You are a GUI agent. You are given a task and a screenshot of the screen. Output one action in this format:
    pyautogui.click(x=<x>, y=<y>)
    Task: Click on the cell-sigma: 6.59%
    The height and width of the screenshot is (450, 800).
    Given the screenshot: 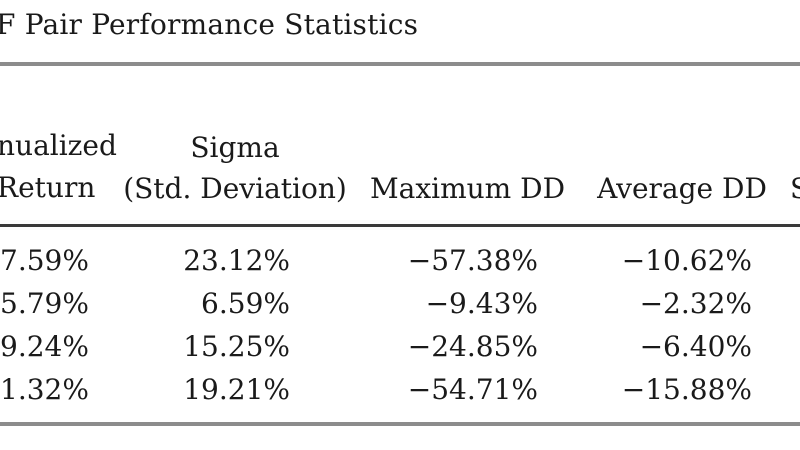 What is the action you would take?
    pyautogui.click(x=245, y=303)
    